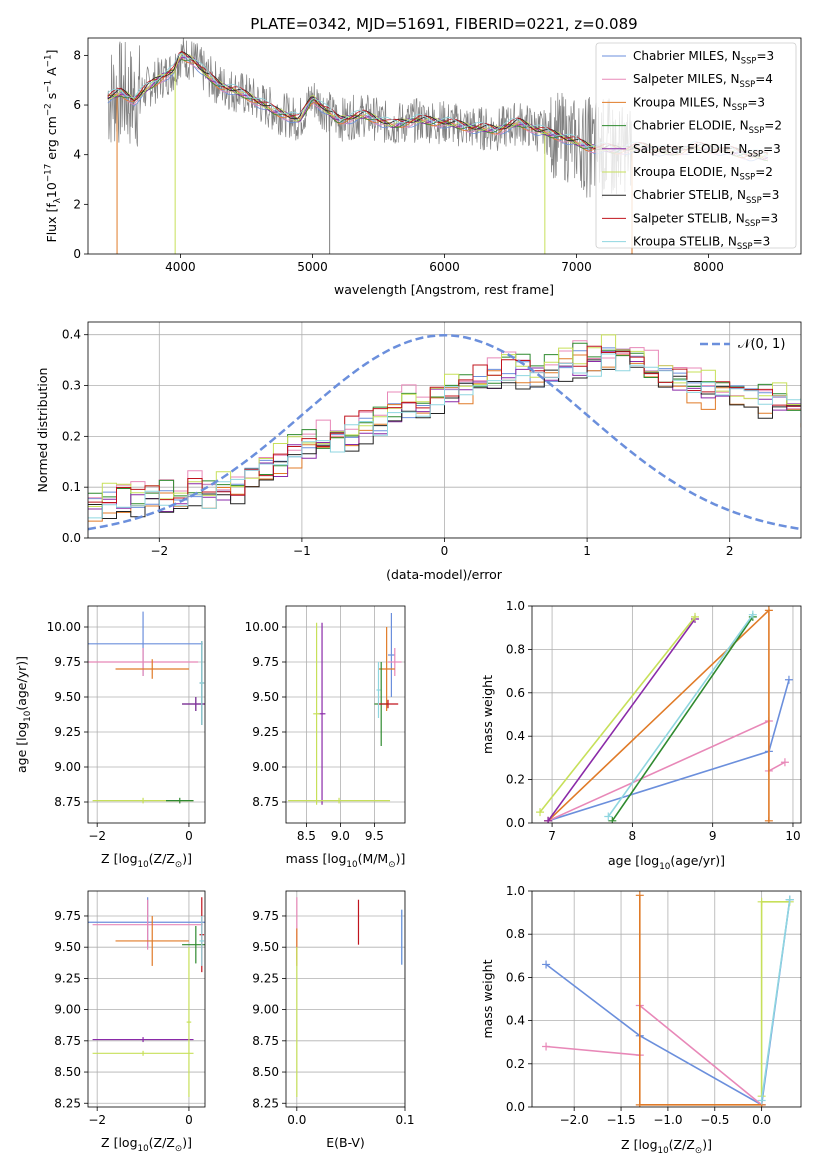  Describe the element at coordinates (792, 836) in the screenshot. I see `x-tick-label: 10` at that location.